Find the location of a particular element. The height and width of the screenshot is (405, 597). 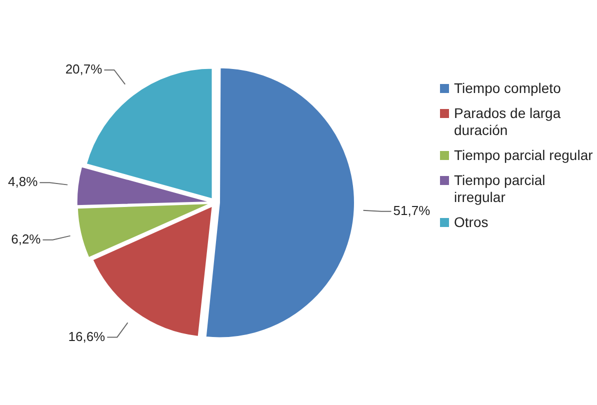

legend-label: Tiempo parcial regular is located at coordinates (523, 155).